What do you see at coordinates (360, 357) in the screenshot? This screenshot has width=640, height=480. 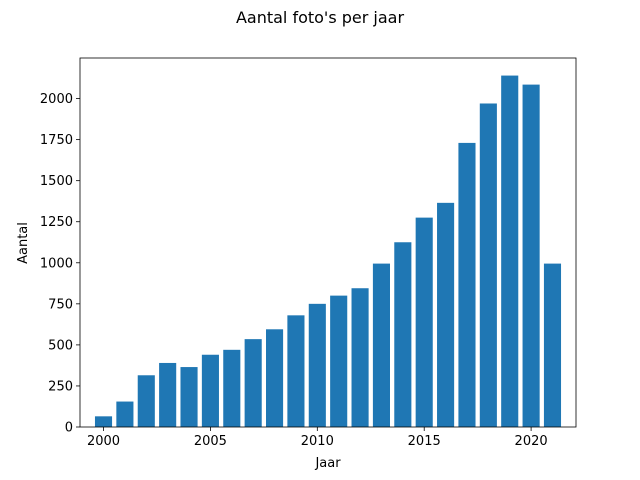 I see `bar-2012` at bounding box center [360, 357].